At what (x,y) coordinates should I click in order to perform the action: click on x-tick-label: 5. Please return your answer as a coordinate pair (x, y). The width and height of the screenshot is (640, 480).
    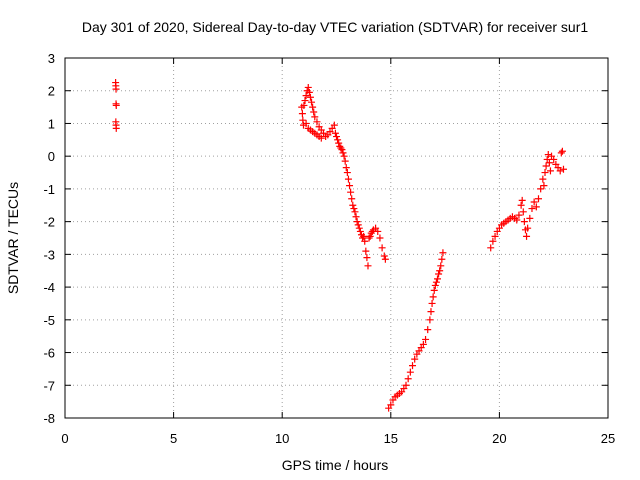
    Looking at the image, I should click on (173, 438).